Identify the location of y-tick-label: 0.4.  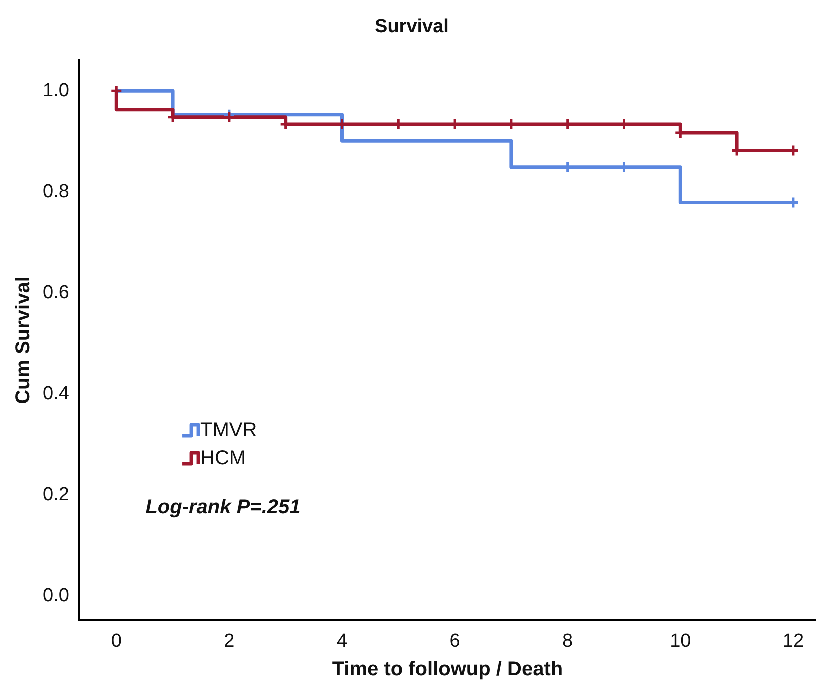
(56, 394).